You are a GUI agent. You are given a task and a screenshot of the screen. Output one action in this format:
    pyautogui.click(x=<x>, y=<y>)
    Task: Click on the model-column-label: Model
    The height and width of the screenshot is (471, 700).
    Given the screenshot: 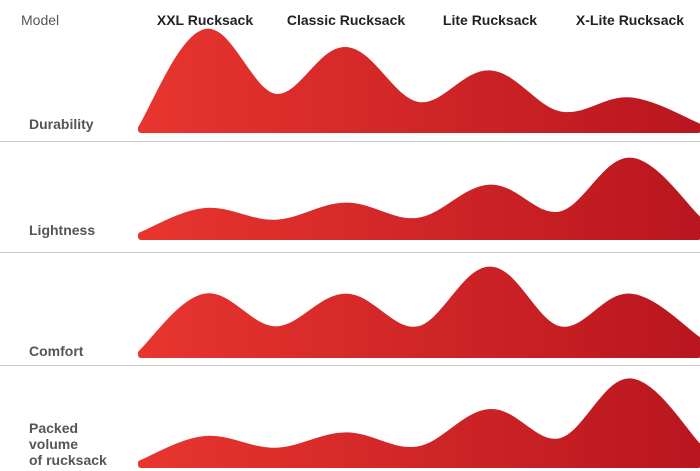 What is the action you would take?
    pyautogui.click(x=40, y=20)
    